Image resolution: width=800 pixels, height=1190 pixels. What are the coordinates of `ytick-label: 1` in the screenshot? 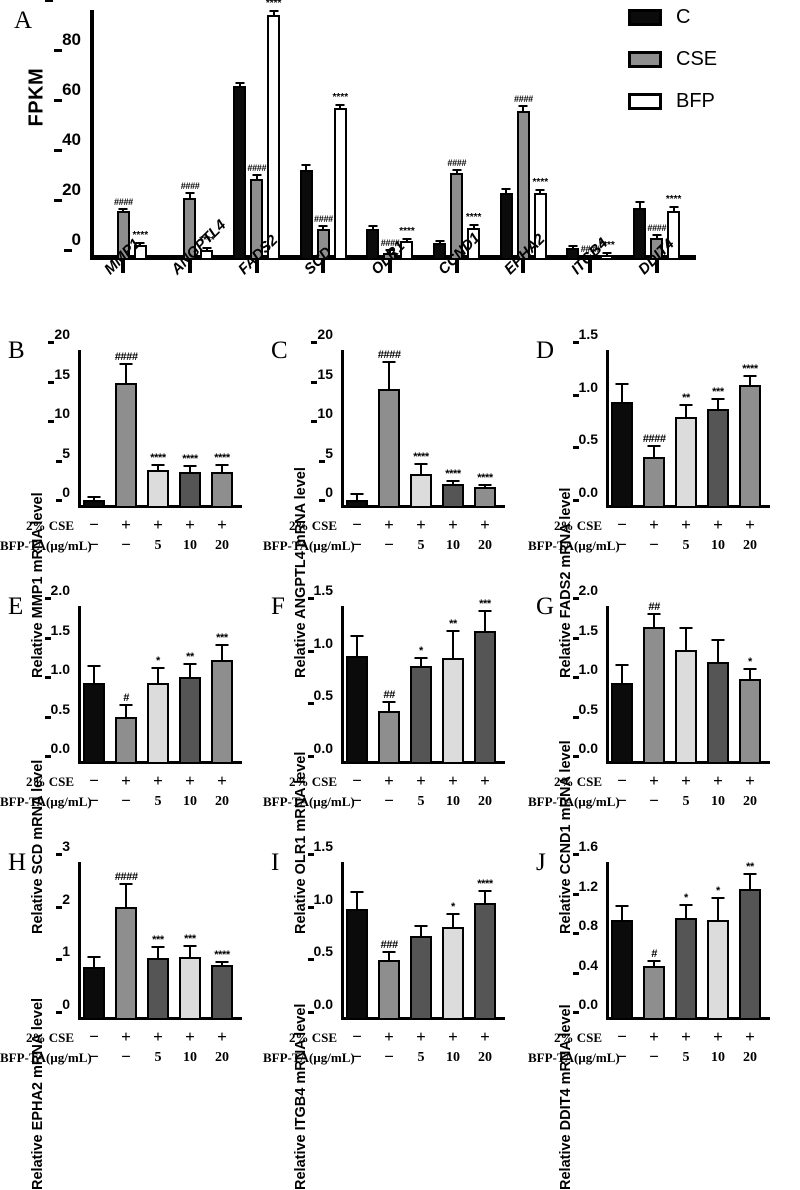 It's located at (67, 952).